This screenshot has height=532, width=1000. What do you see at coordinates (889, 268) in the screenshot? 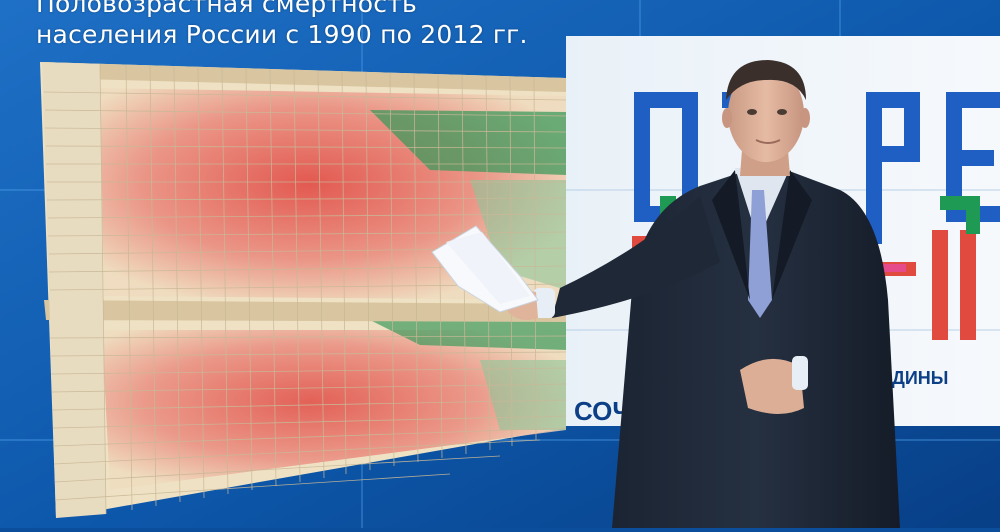
I see `logo-pink-dash` at bounding box center [889, 268].